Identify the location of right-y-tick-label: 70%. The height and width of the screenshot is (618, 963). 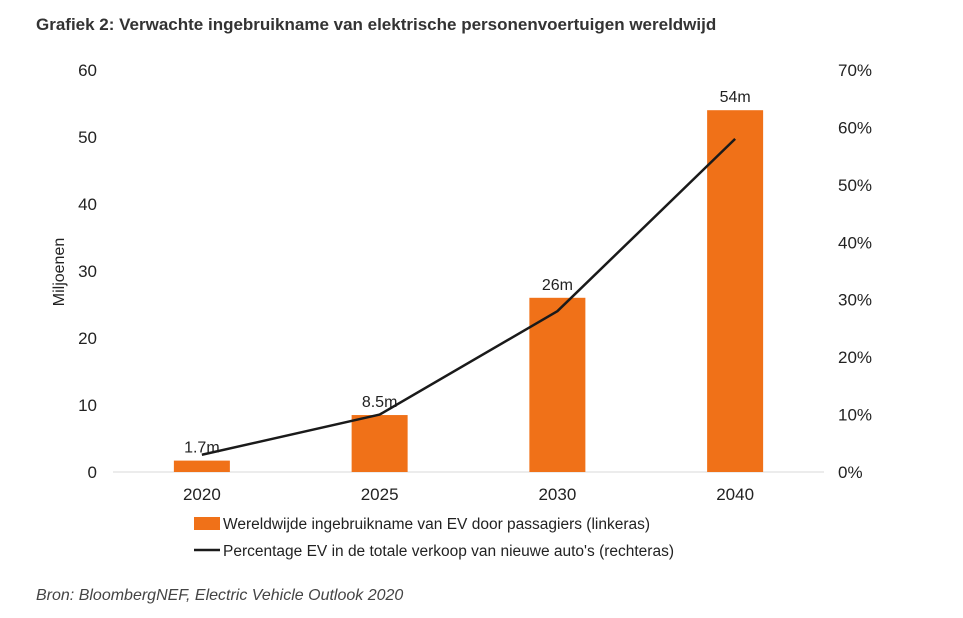
(855, 70).